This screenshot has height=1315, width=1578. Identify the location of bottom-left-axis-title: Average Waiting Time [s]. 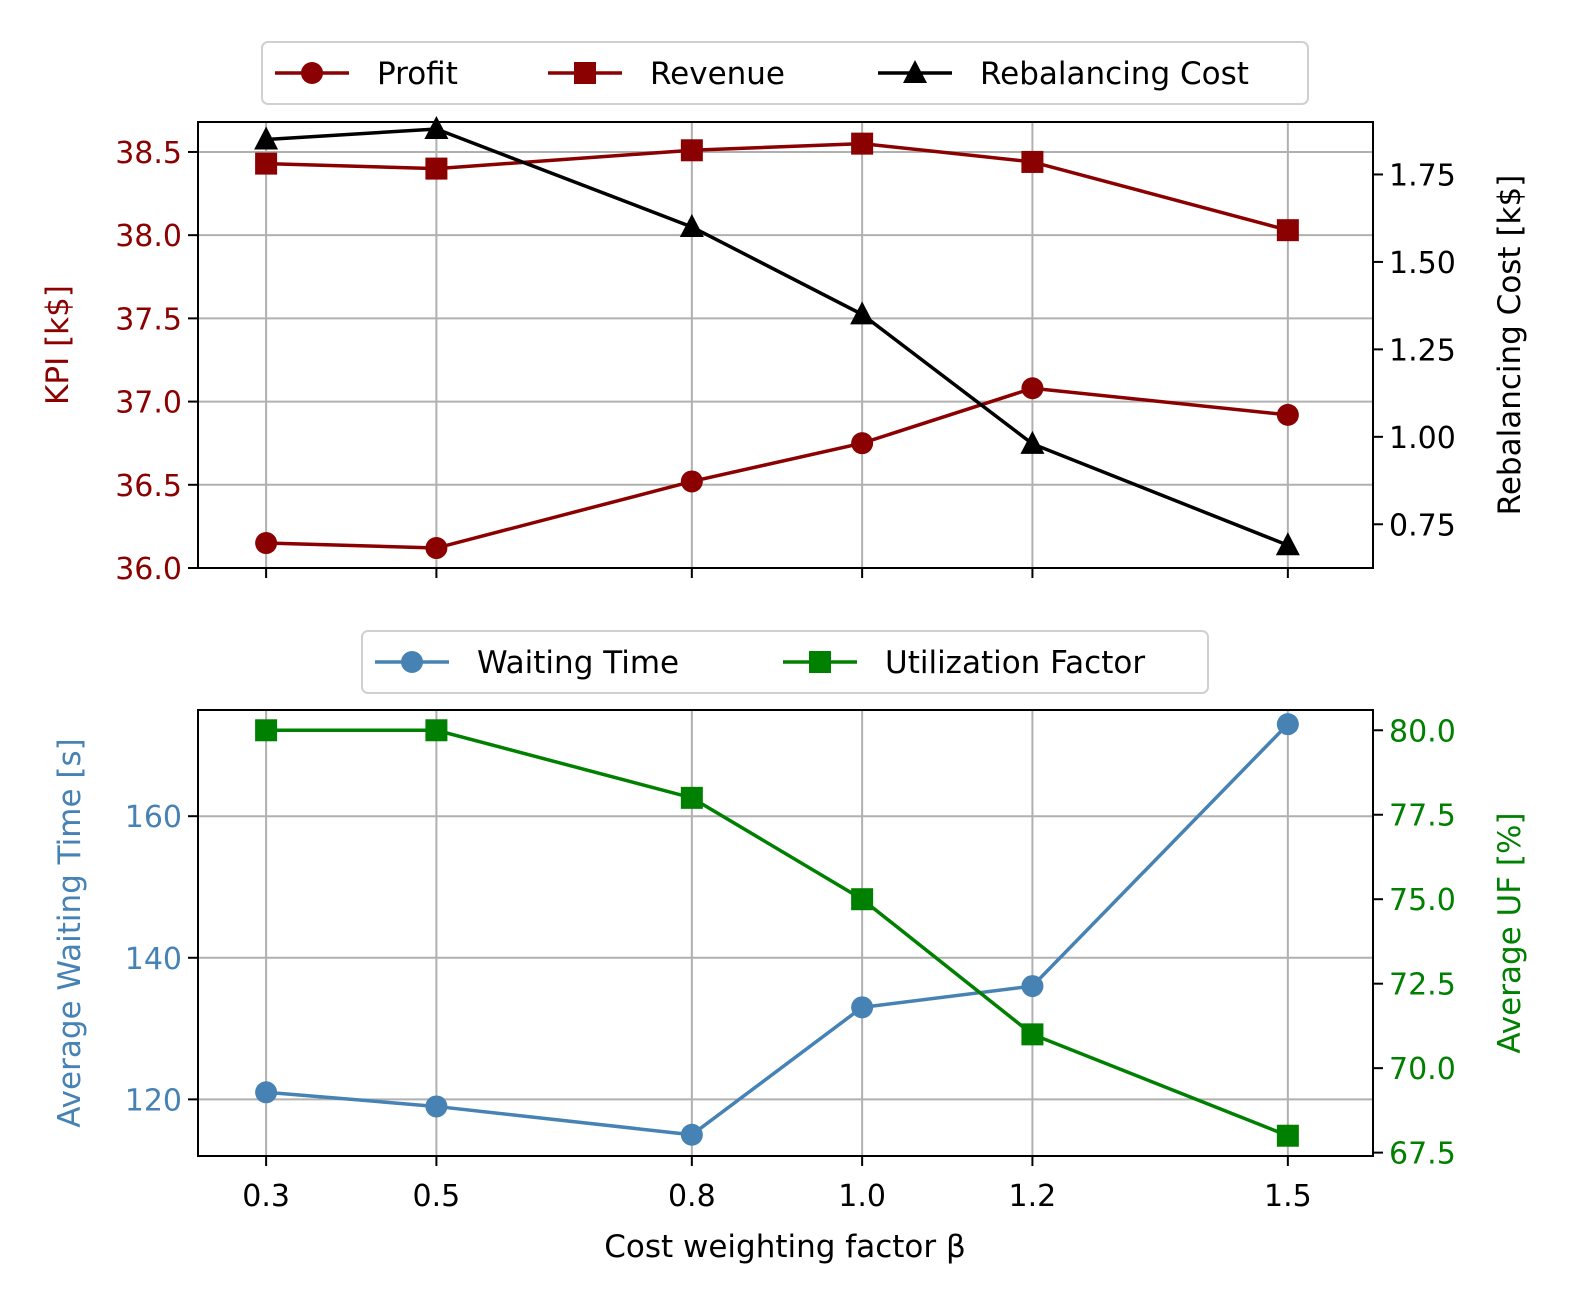
(70, 932).